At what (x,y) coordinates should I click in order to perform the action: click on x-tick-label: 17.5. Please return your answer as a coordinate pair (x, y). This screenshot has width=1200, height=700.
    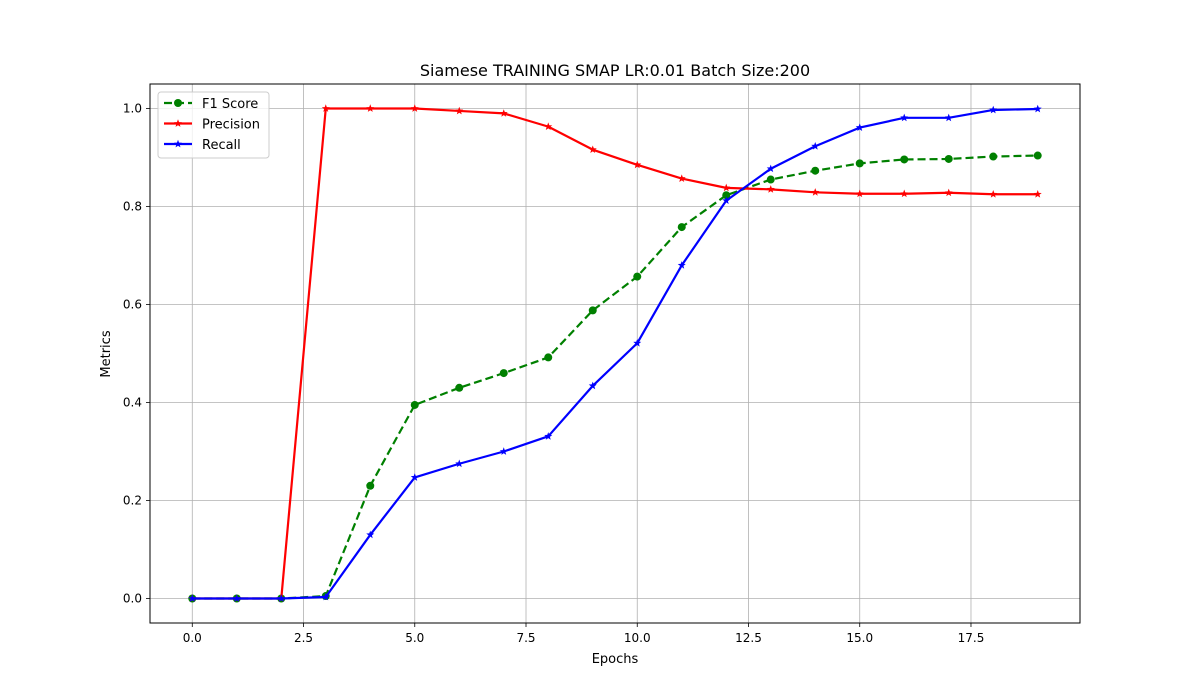
    Looking at the image, I should click on (971, 638).